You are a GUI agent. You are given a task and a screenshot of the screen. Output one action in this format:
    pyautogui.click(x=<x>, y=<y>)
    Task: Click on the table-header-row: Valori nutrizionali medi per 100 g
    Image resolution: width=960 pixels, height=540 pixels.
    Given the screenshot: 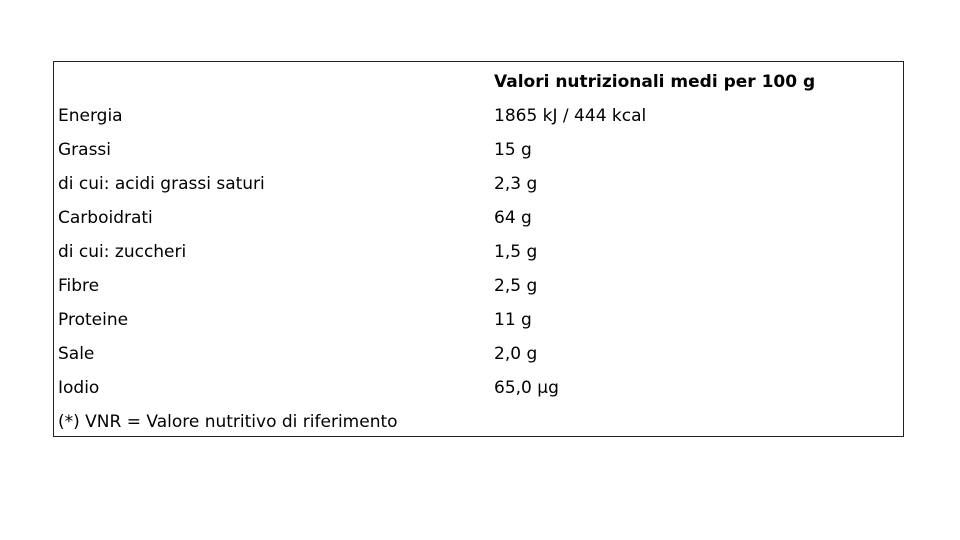 What is the action you would take?
    pyautogui.click(x=478, y=82)
    